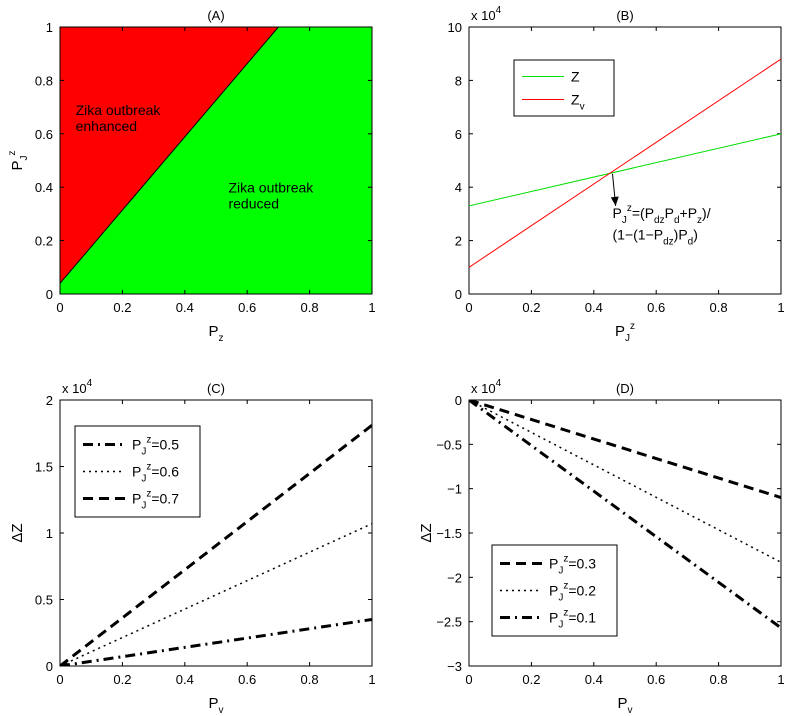 The height and width of the screenshot is (716, 787). I want to click on x-axis-label: PJz, so click(625, 332).